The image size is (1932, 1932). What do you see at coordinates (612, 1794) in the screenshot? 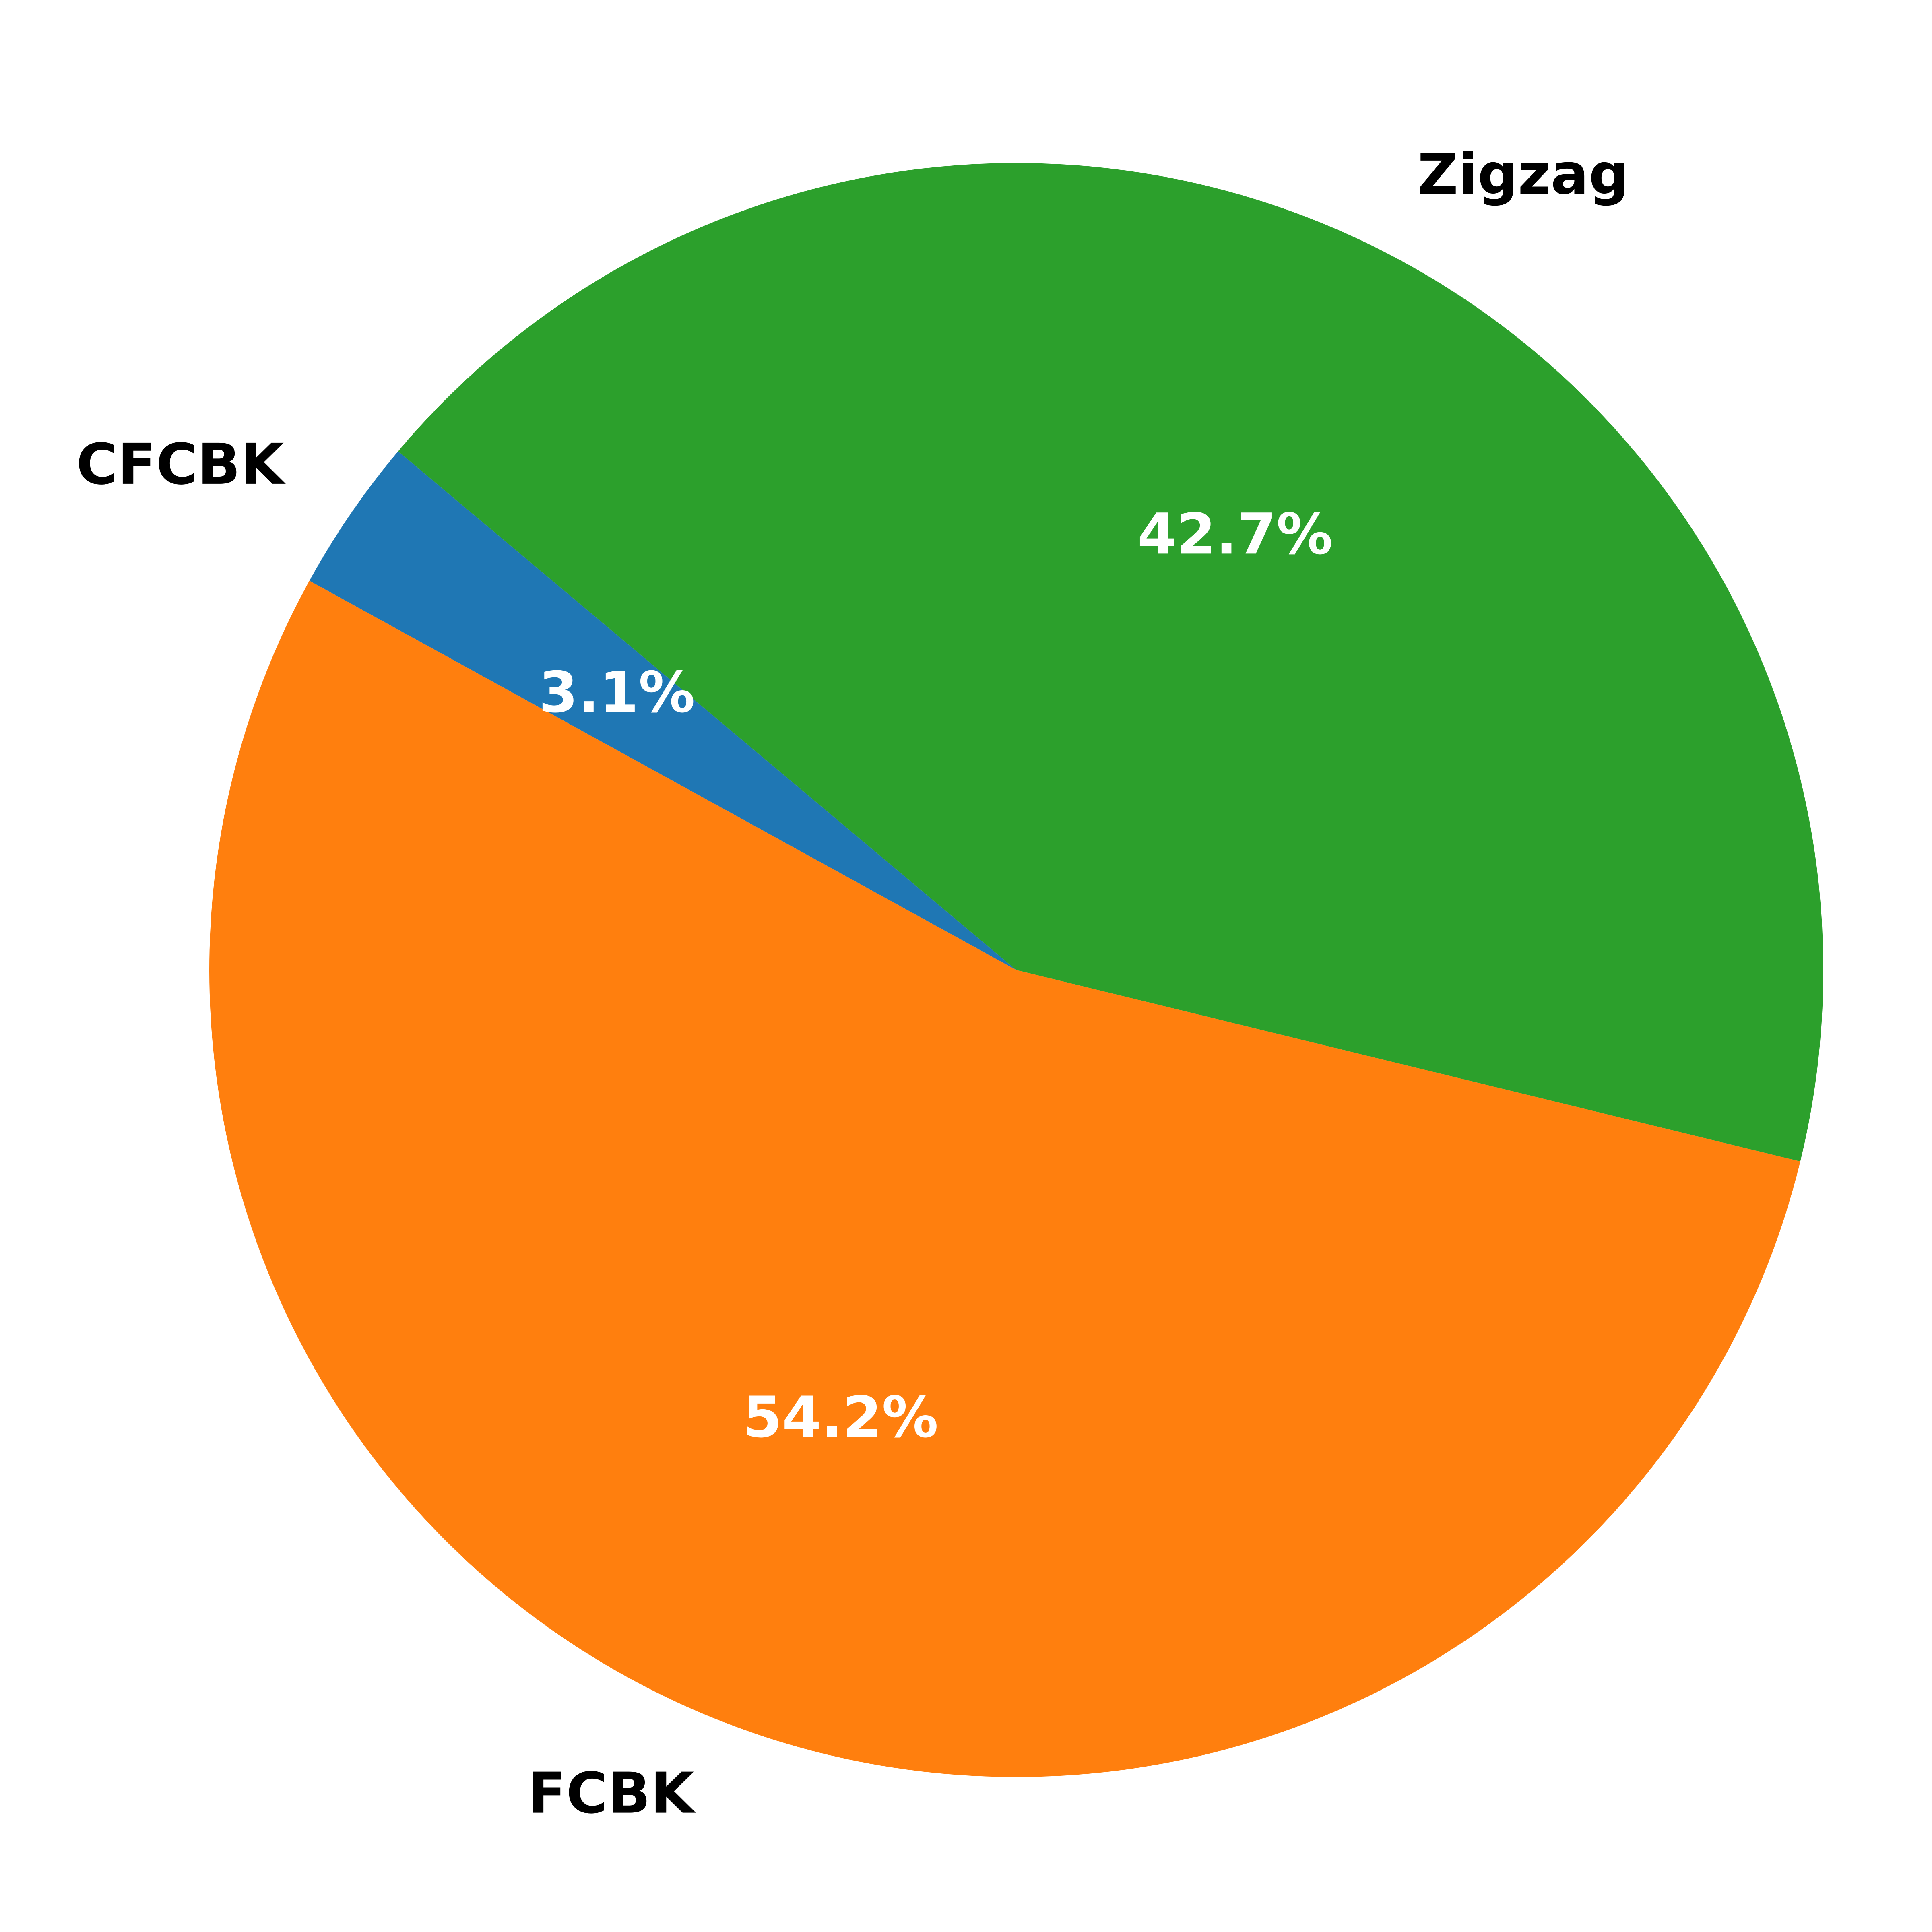
I see `slice-label-fcbk: FCBK` at bounding box center [612, 1794].